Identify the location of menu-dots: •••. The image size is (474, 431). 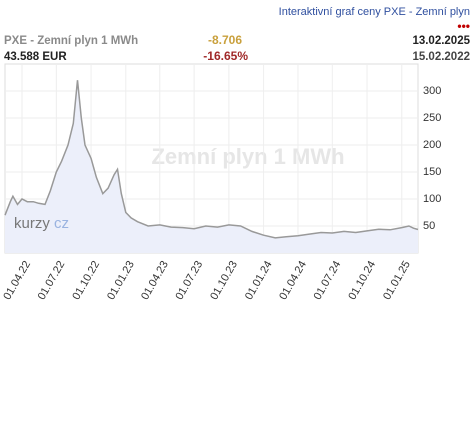
(463, 26).